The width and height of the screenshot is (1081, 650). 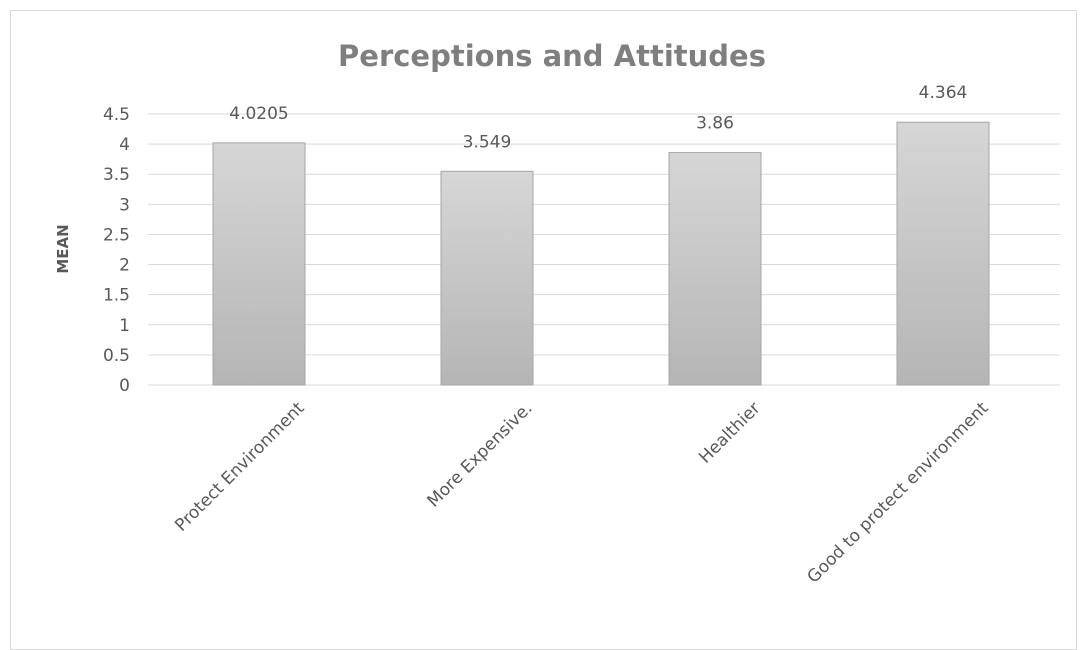 I want to click on y-tick-label: 2, so click(x=124, y=266).